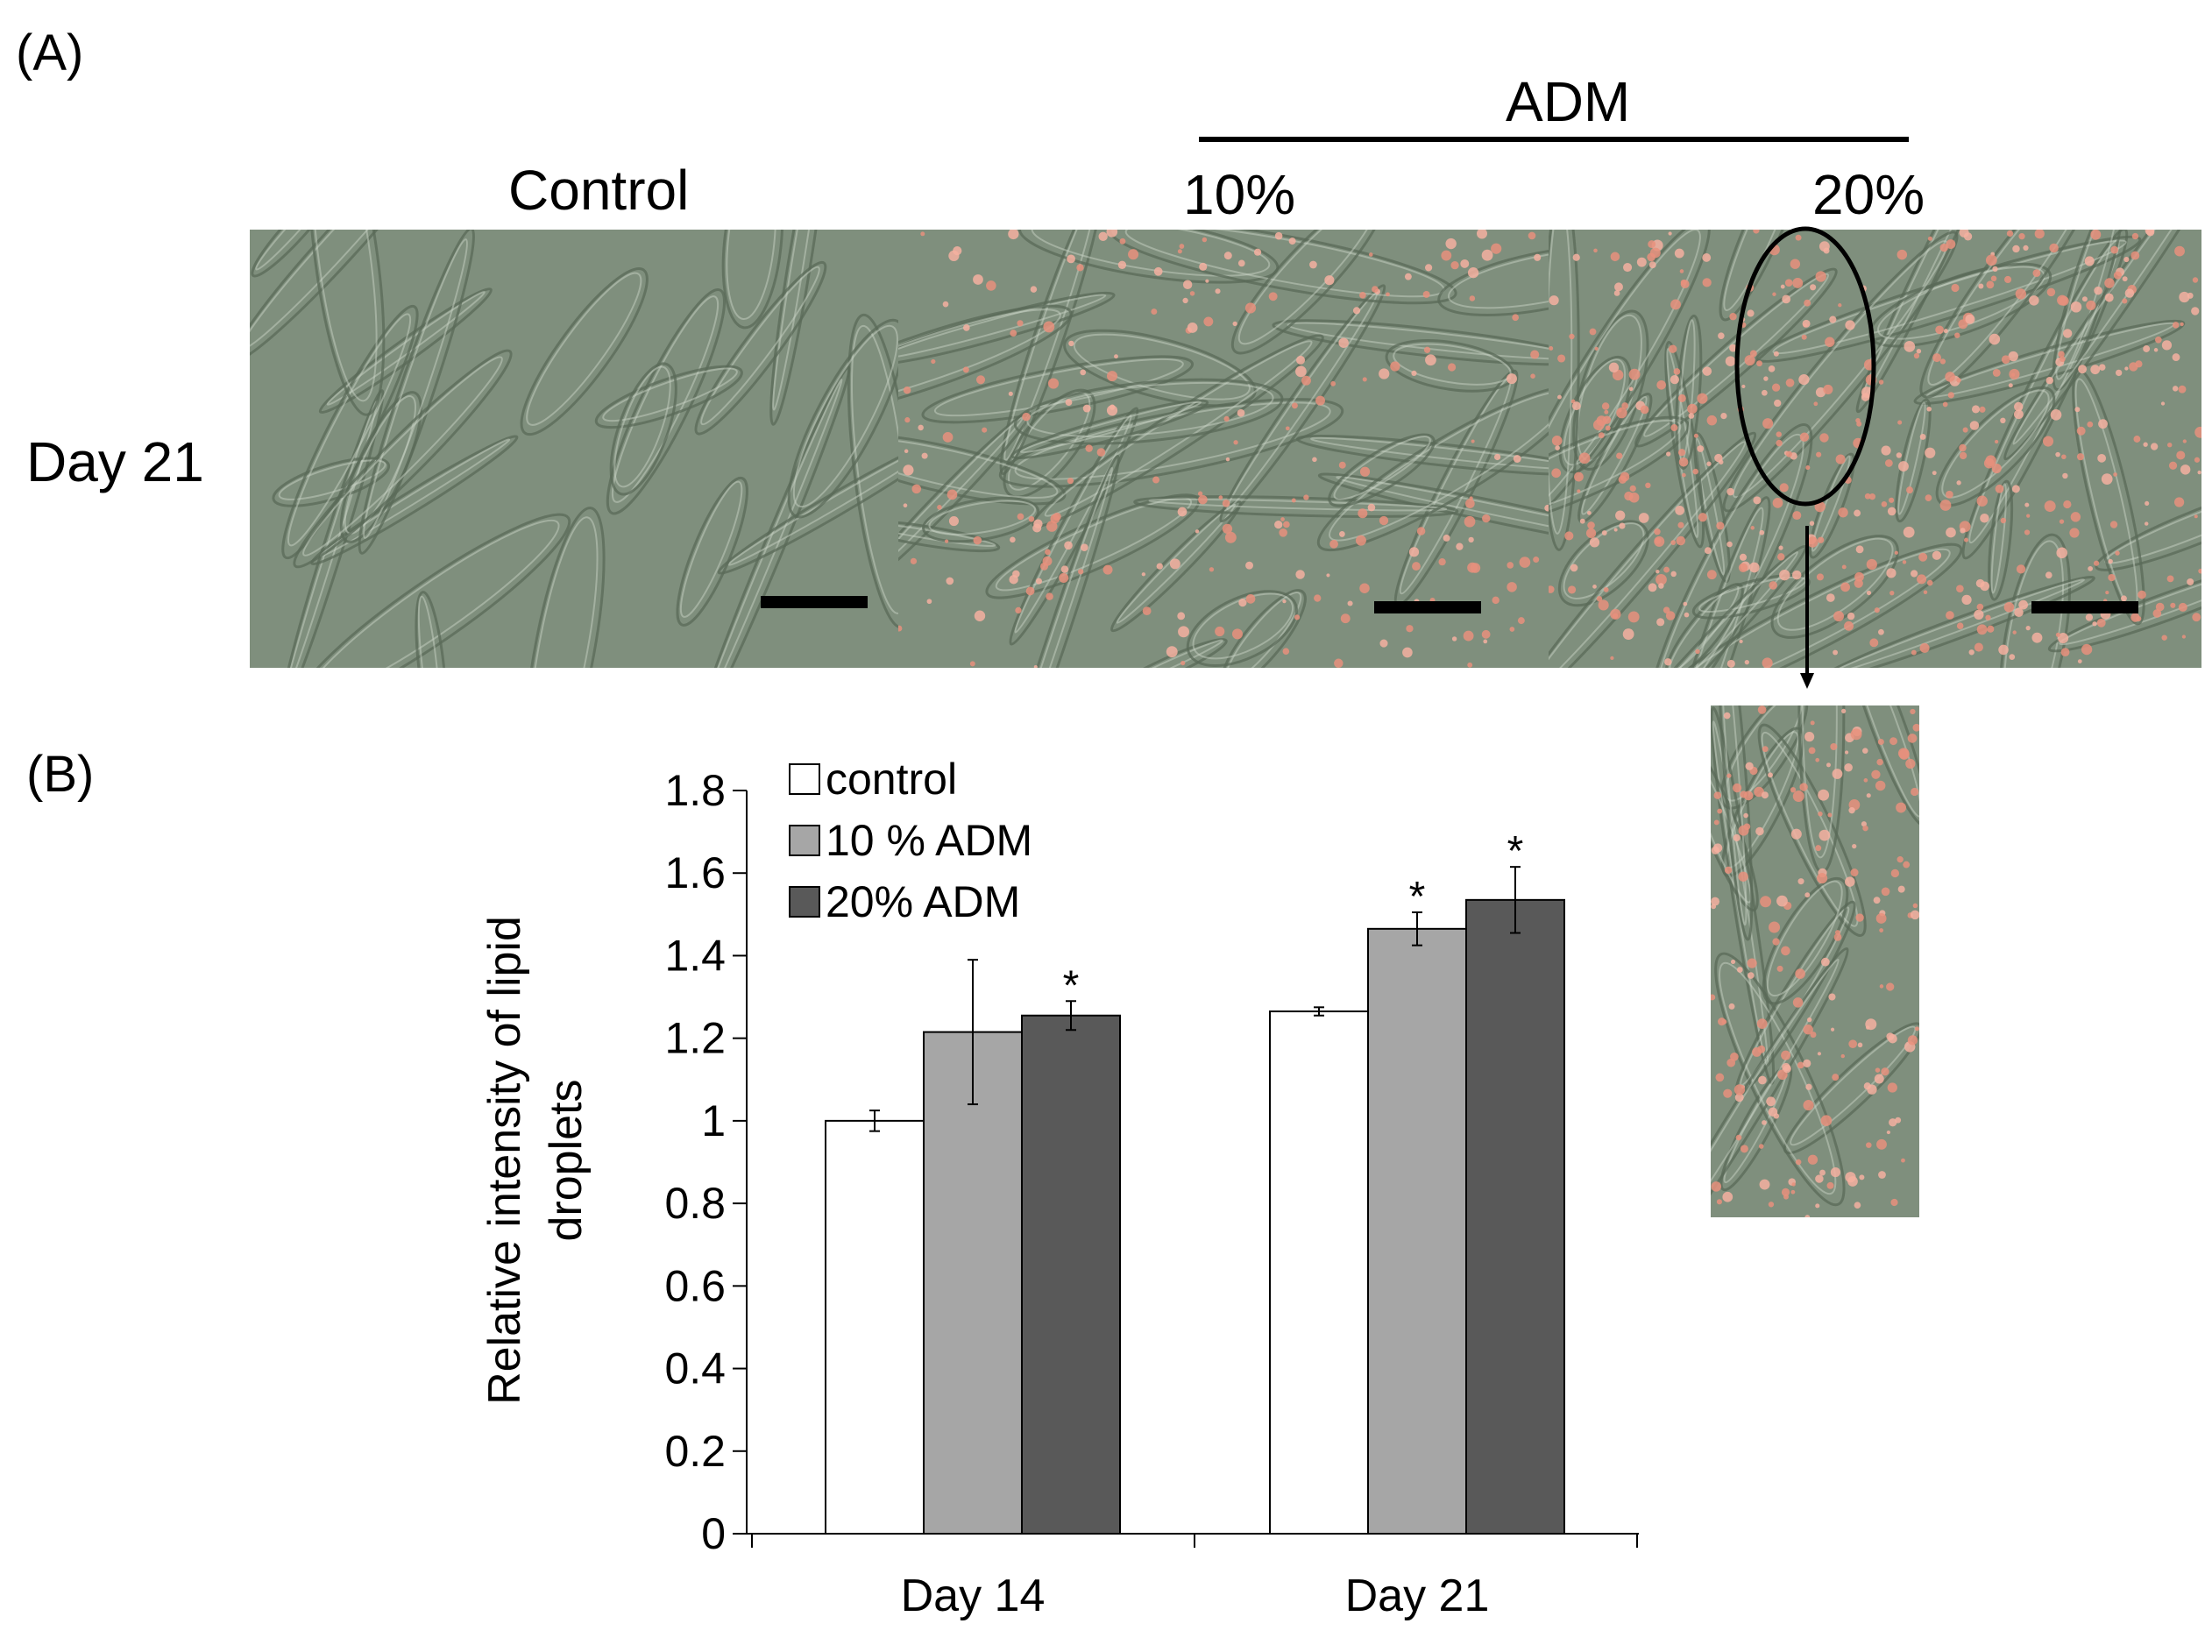 The width and height of the screenshot is (2212, 1652). What do you see at coordinates (713, 1533) in the screenshot?
I see `y-tick-label: 0` at bounding box center [713, 1533].